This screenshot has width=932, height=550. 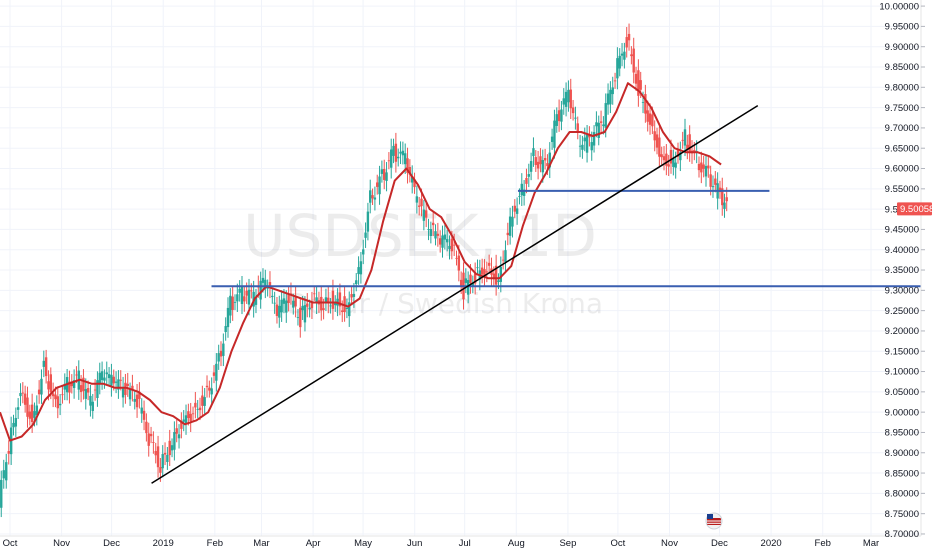 I want to click on price-tick-label: 9.25000, so click(x=902, y=311).